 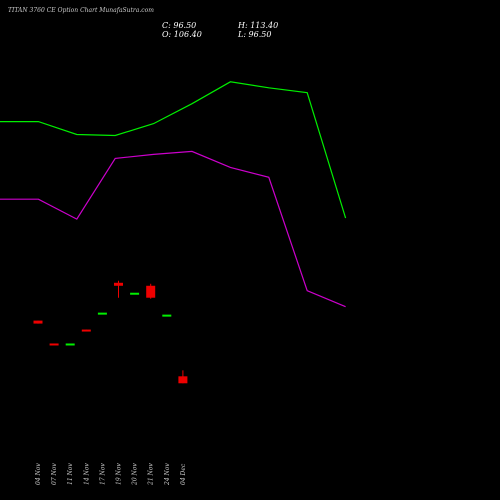 I want to click on x-tick-label: 20 Nov, so click(x=135, y=474).